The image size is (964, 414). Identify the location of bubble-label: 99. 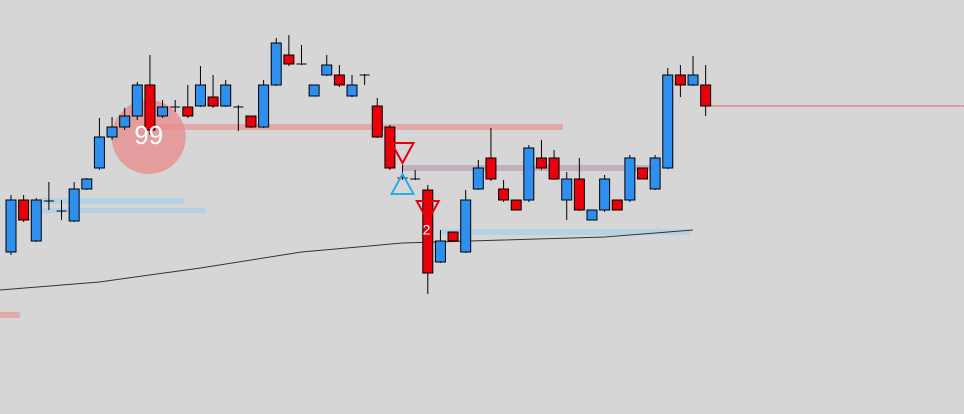
(148, 135).